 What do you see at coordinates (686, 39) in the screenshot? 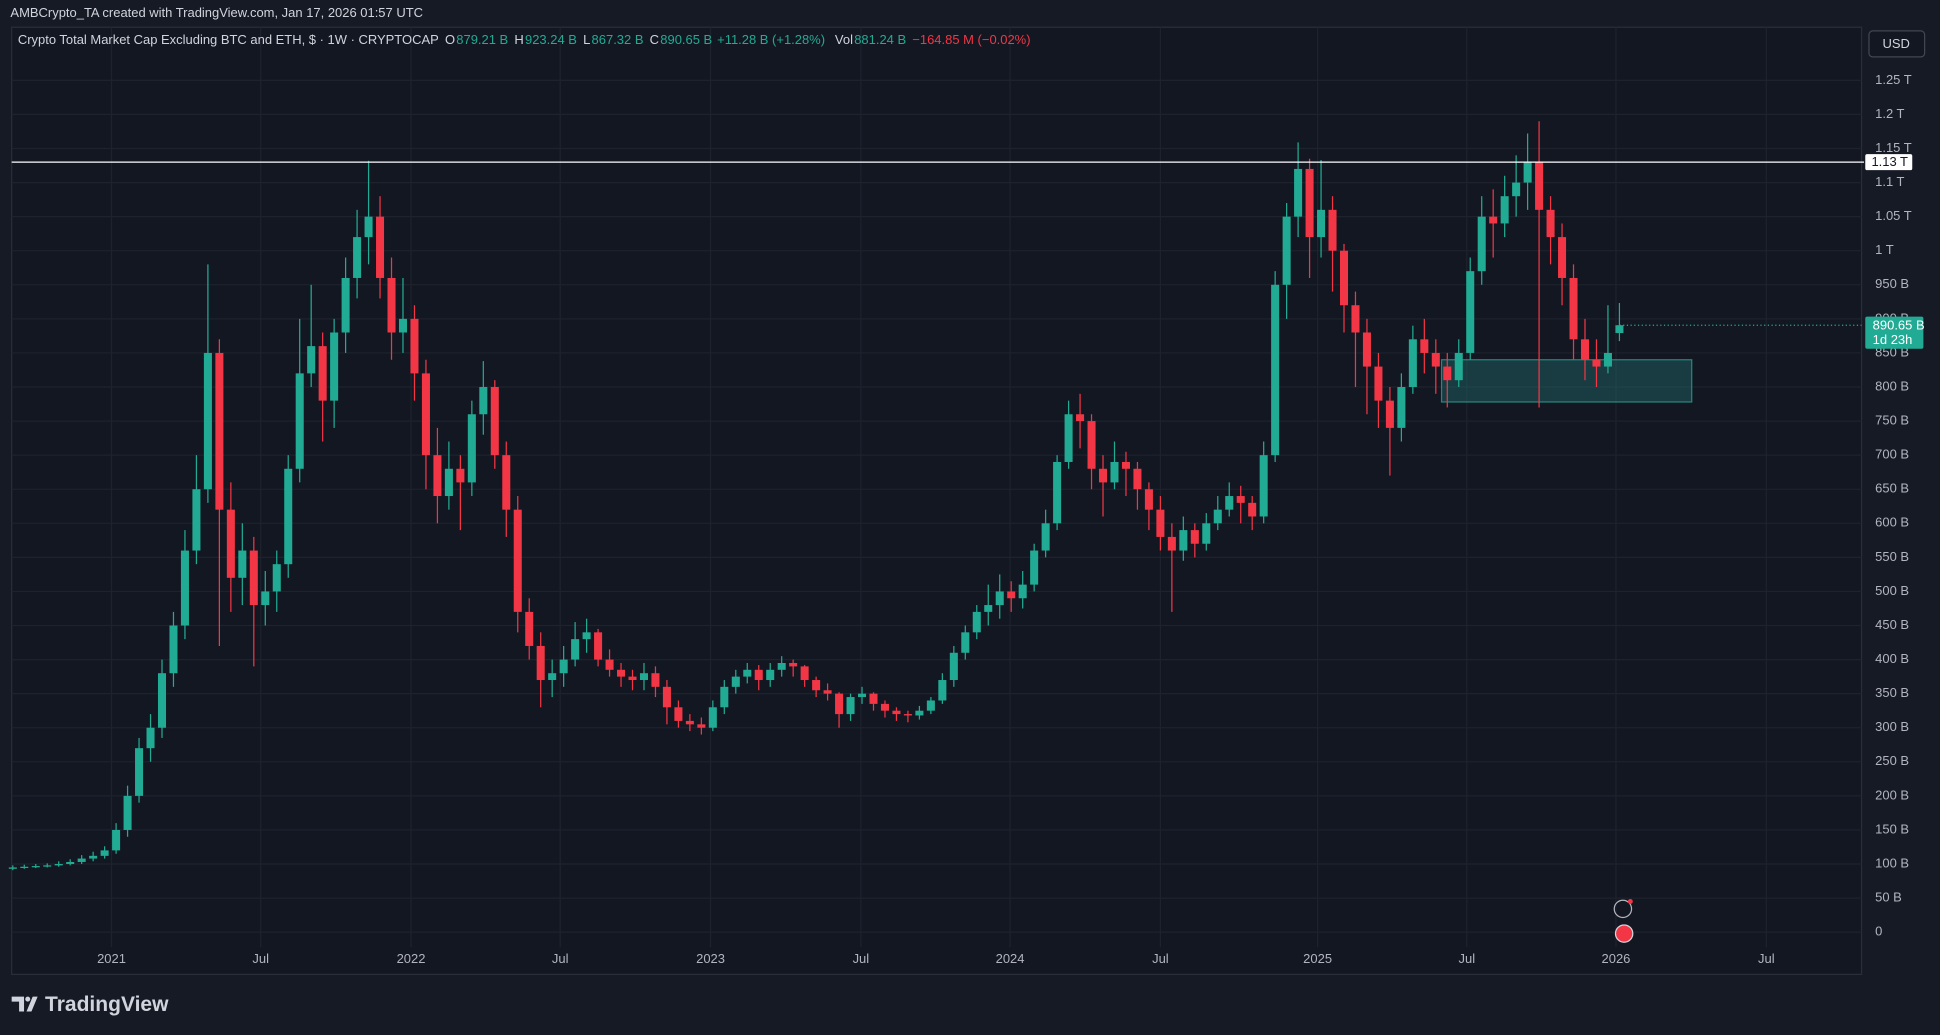
I see `legend-value: 890.65 B` at bounding box center [686, 39].